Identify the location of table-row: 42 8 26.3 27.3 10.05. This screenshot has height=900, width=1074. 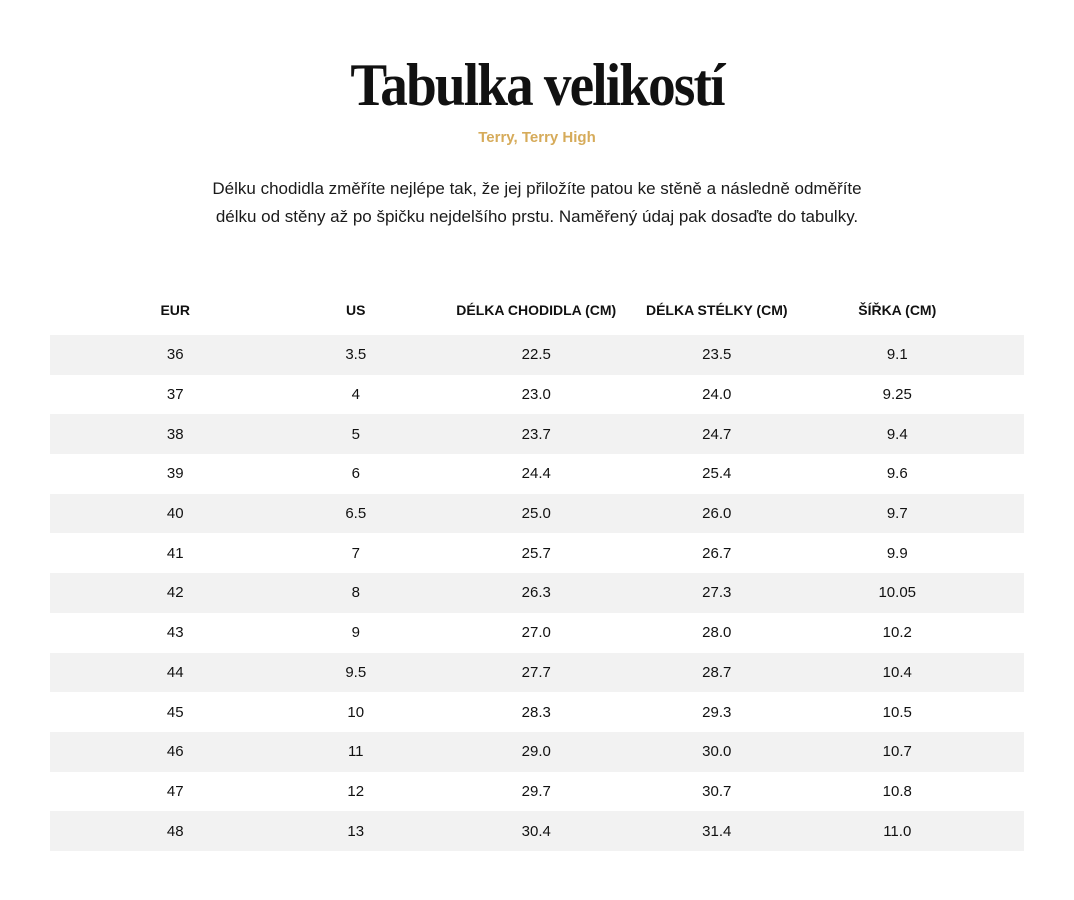
(537, 593).